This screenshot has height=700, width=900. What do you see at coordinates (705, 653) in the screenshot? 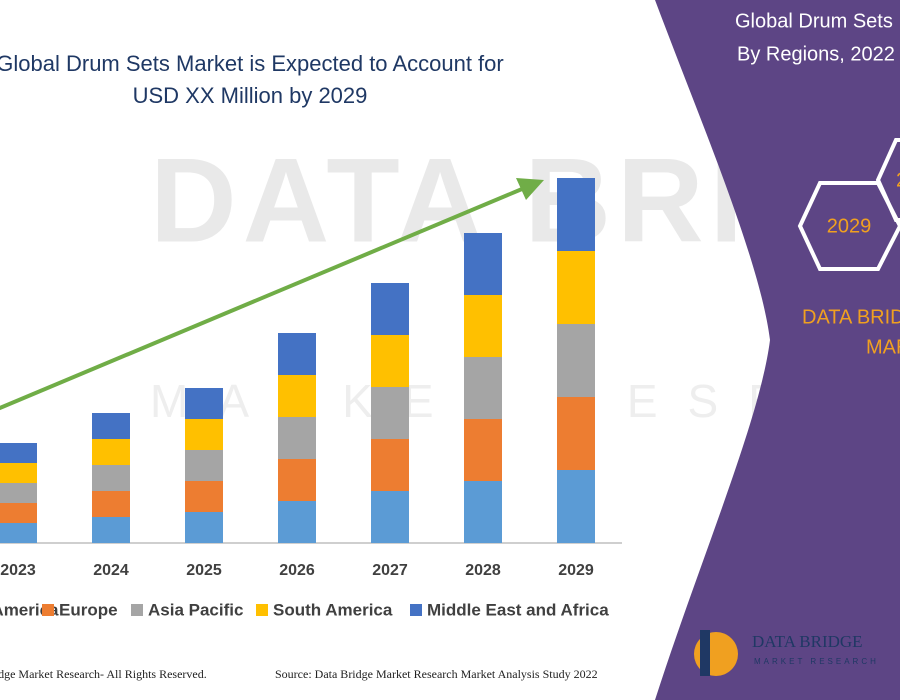
I see `logo-icon` at bounding box center [705, 653].